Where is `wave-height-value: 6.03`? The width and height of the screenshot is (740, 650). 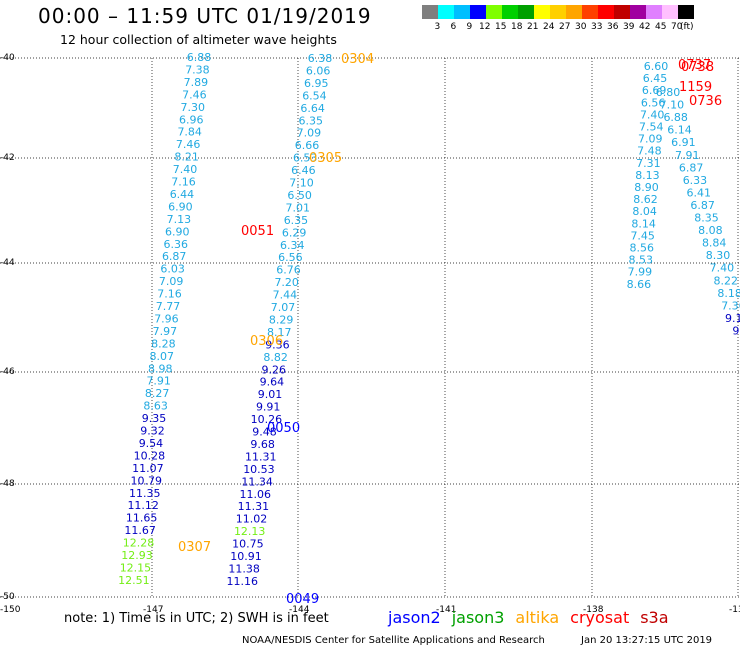 wave-height-value: 6.03 is located at coordinates (172, 269).